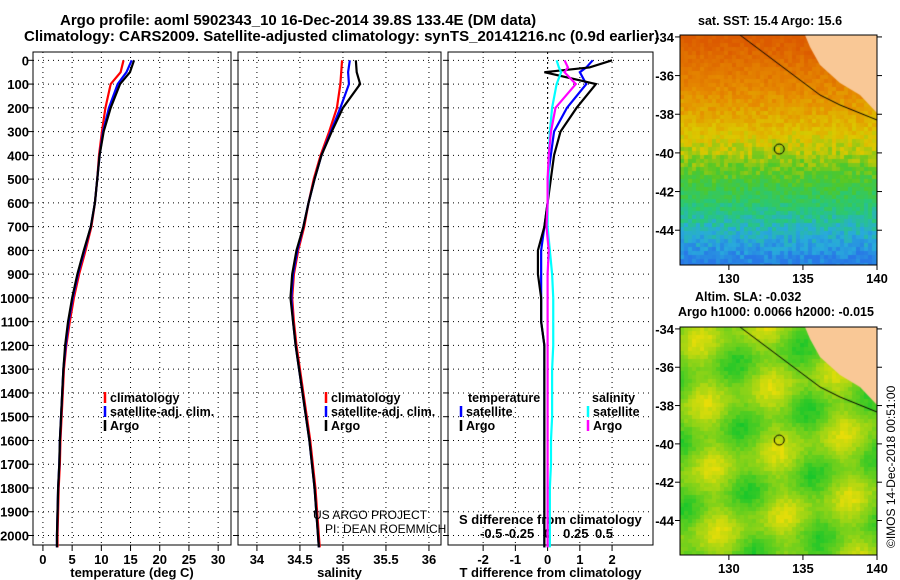 Image resolution: width=900 pixels, height=580 pixels. What do you see at coordinates (14, 298) in the screenshot?
I see `depth-tick-label: 1000` at bounding box center [14, 298].